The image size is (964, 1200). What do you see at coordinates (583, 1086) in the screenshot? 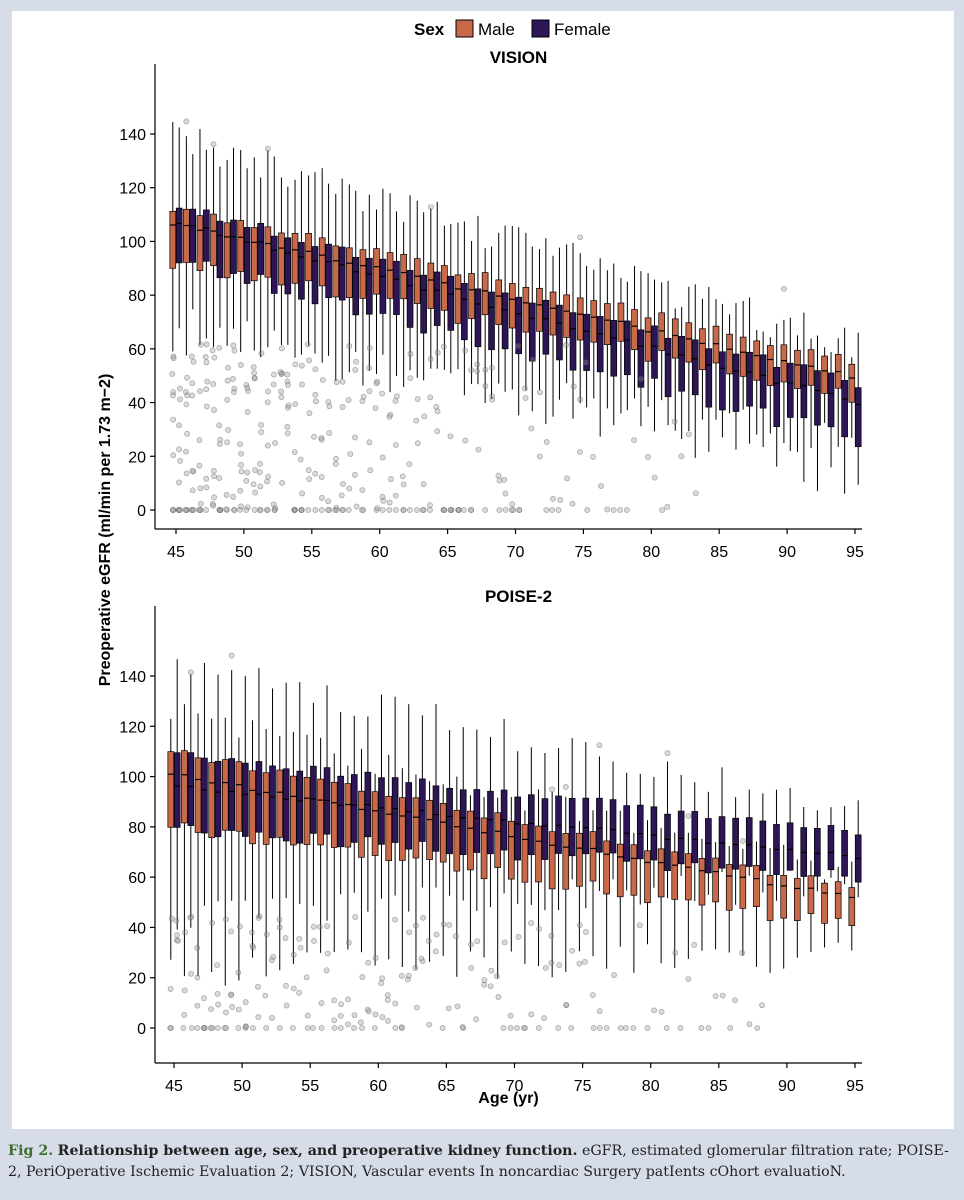
I see `x-tick-label: 75` at bounding box center [583, 1086].